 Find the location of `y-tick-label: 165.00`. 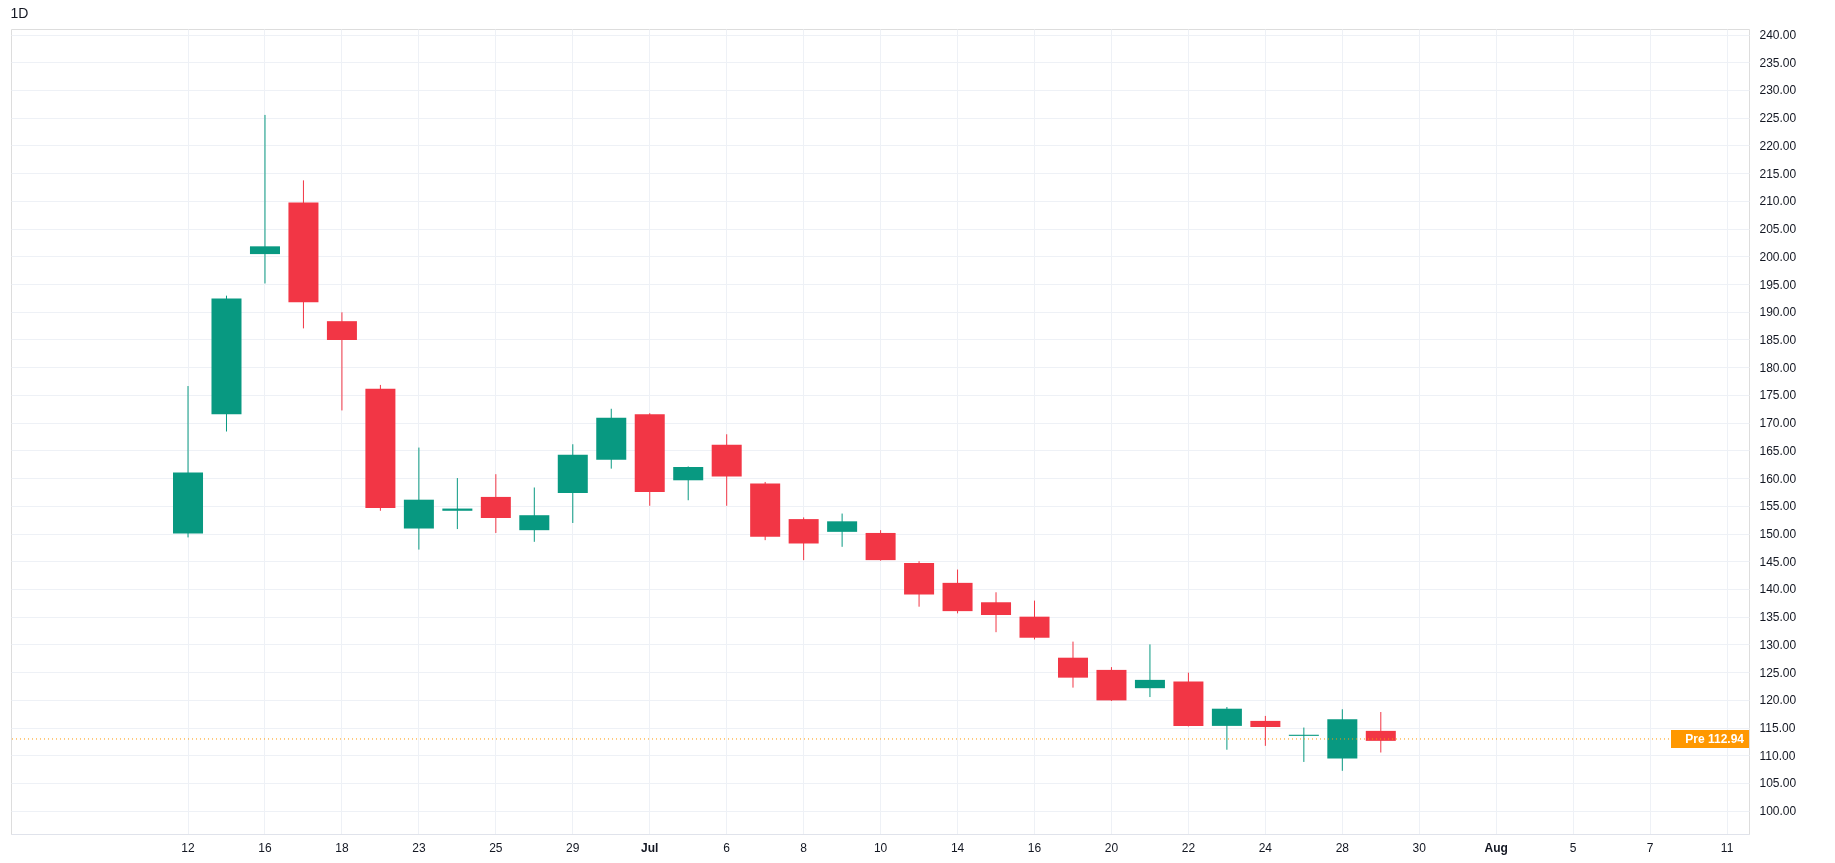

y-tick-label: 165.00 is located at coordinates (1778, 450).